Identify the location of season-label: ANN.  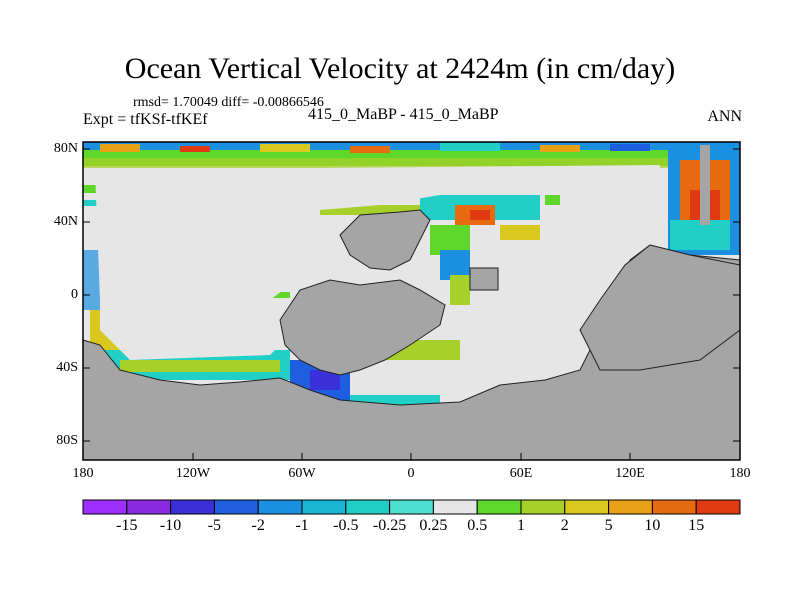
(724, 116).